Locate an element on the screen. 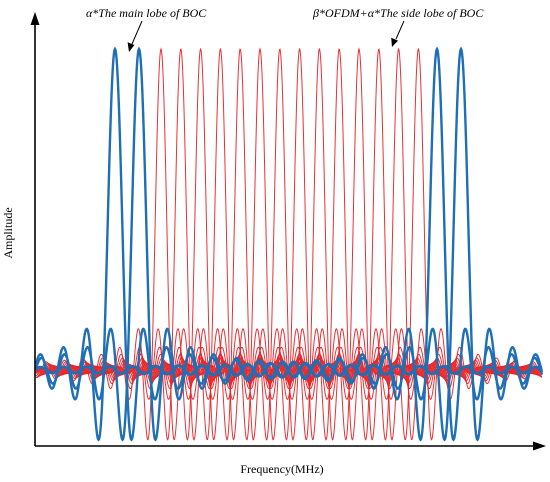  side-lobe-annotation: β*OFDM+α*The side lobe of BOC is located at coordinates (398, 13).